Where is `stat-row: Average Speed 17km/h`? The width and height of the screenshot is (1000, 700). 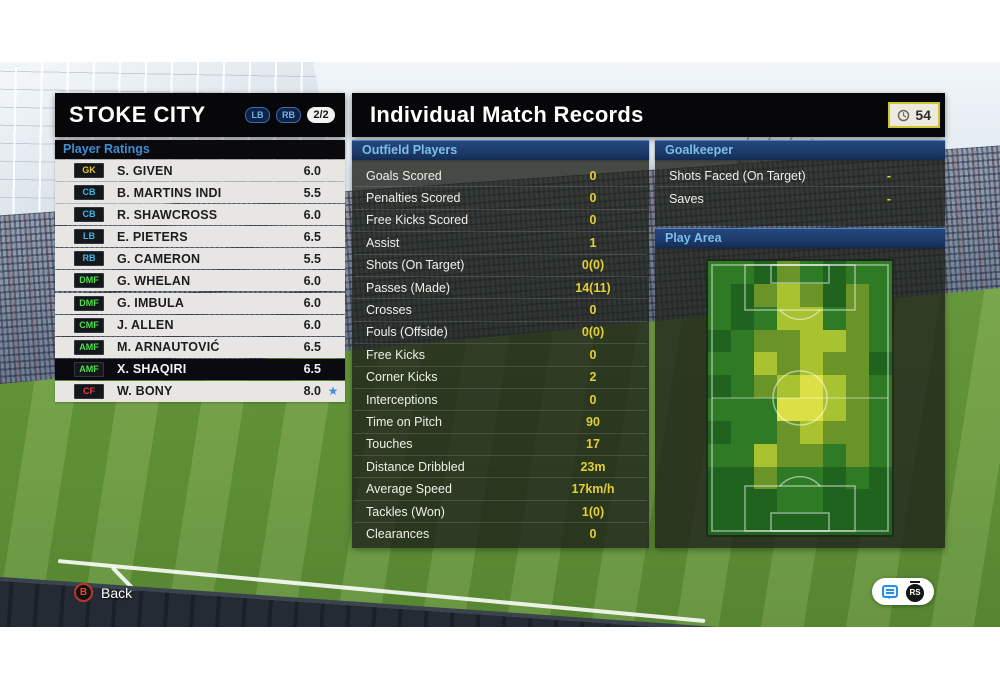
stat-row: Average Speed 17km/h is located at coordinates (500, 489).